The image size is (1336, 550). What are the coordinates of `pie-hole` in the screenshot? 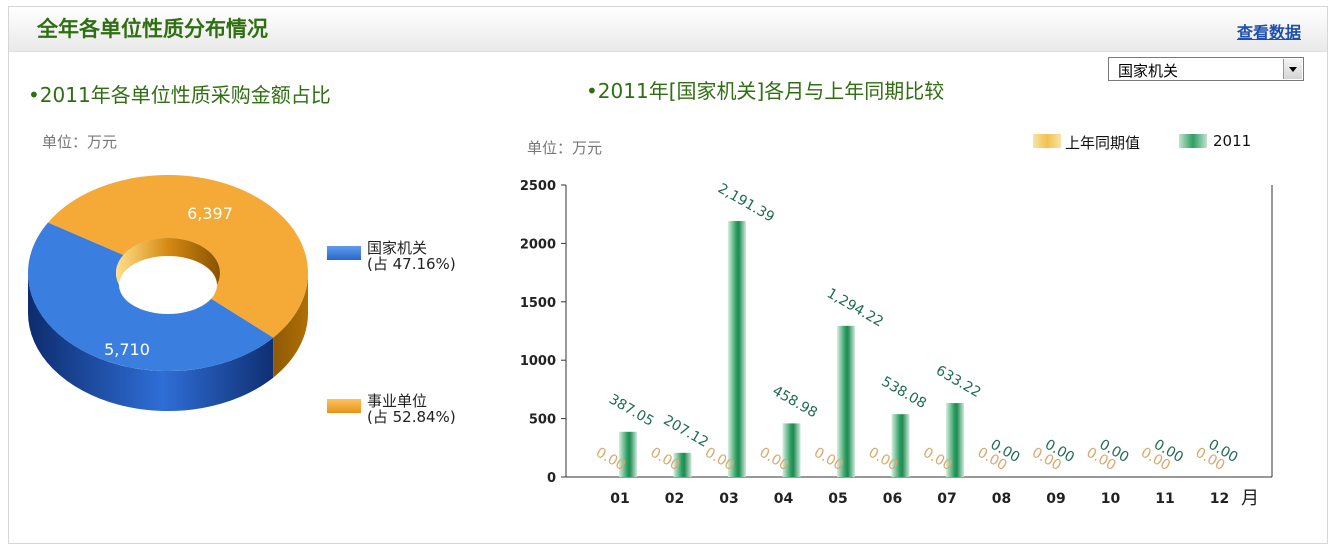 It's located at (168, 285).